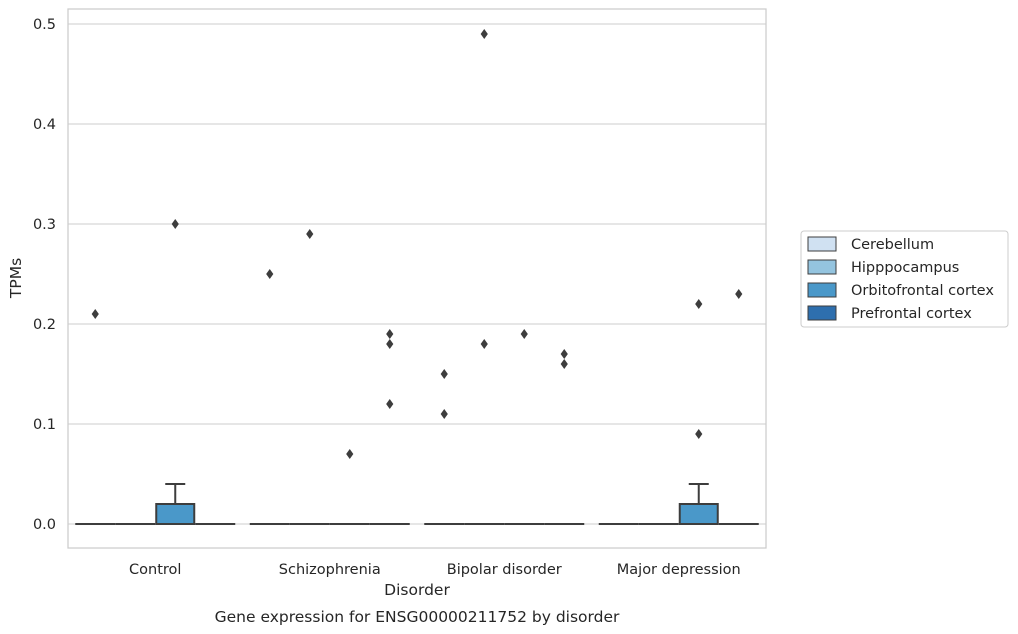 The height and width of the screenshot is (634, 1018). Describe the element at coordinates (16, 278) in the screenshot. I see `y-axis-label: TPMs` at that location.